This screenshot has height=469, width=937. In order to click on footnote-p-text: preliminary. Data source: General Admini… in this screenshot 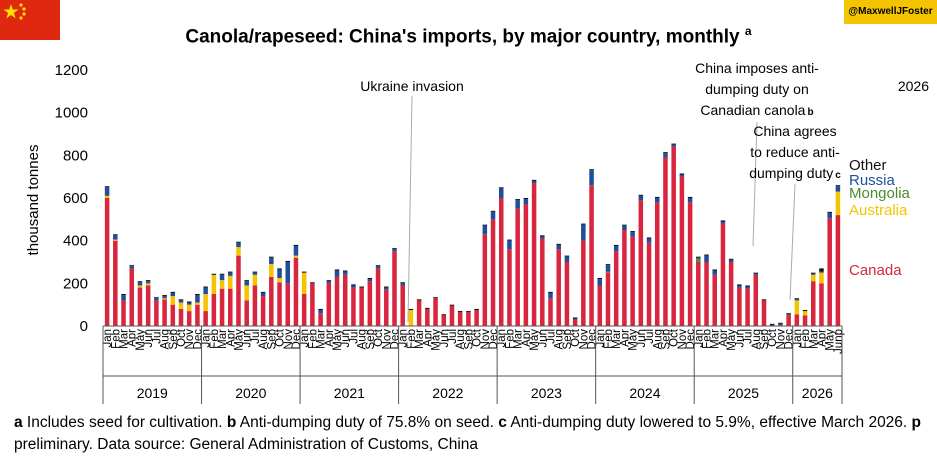, I will do `click(246, 444)`.